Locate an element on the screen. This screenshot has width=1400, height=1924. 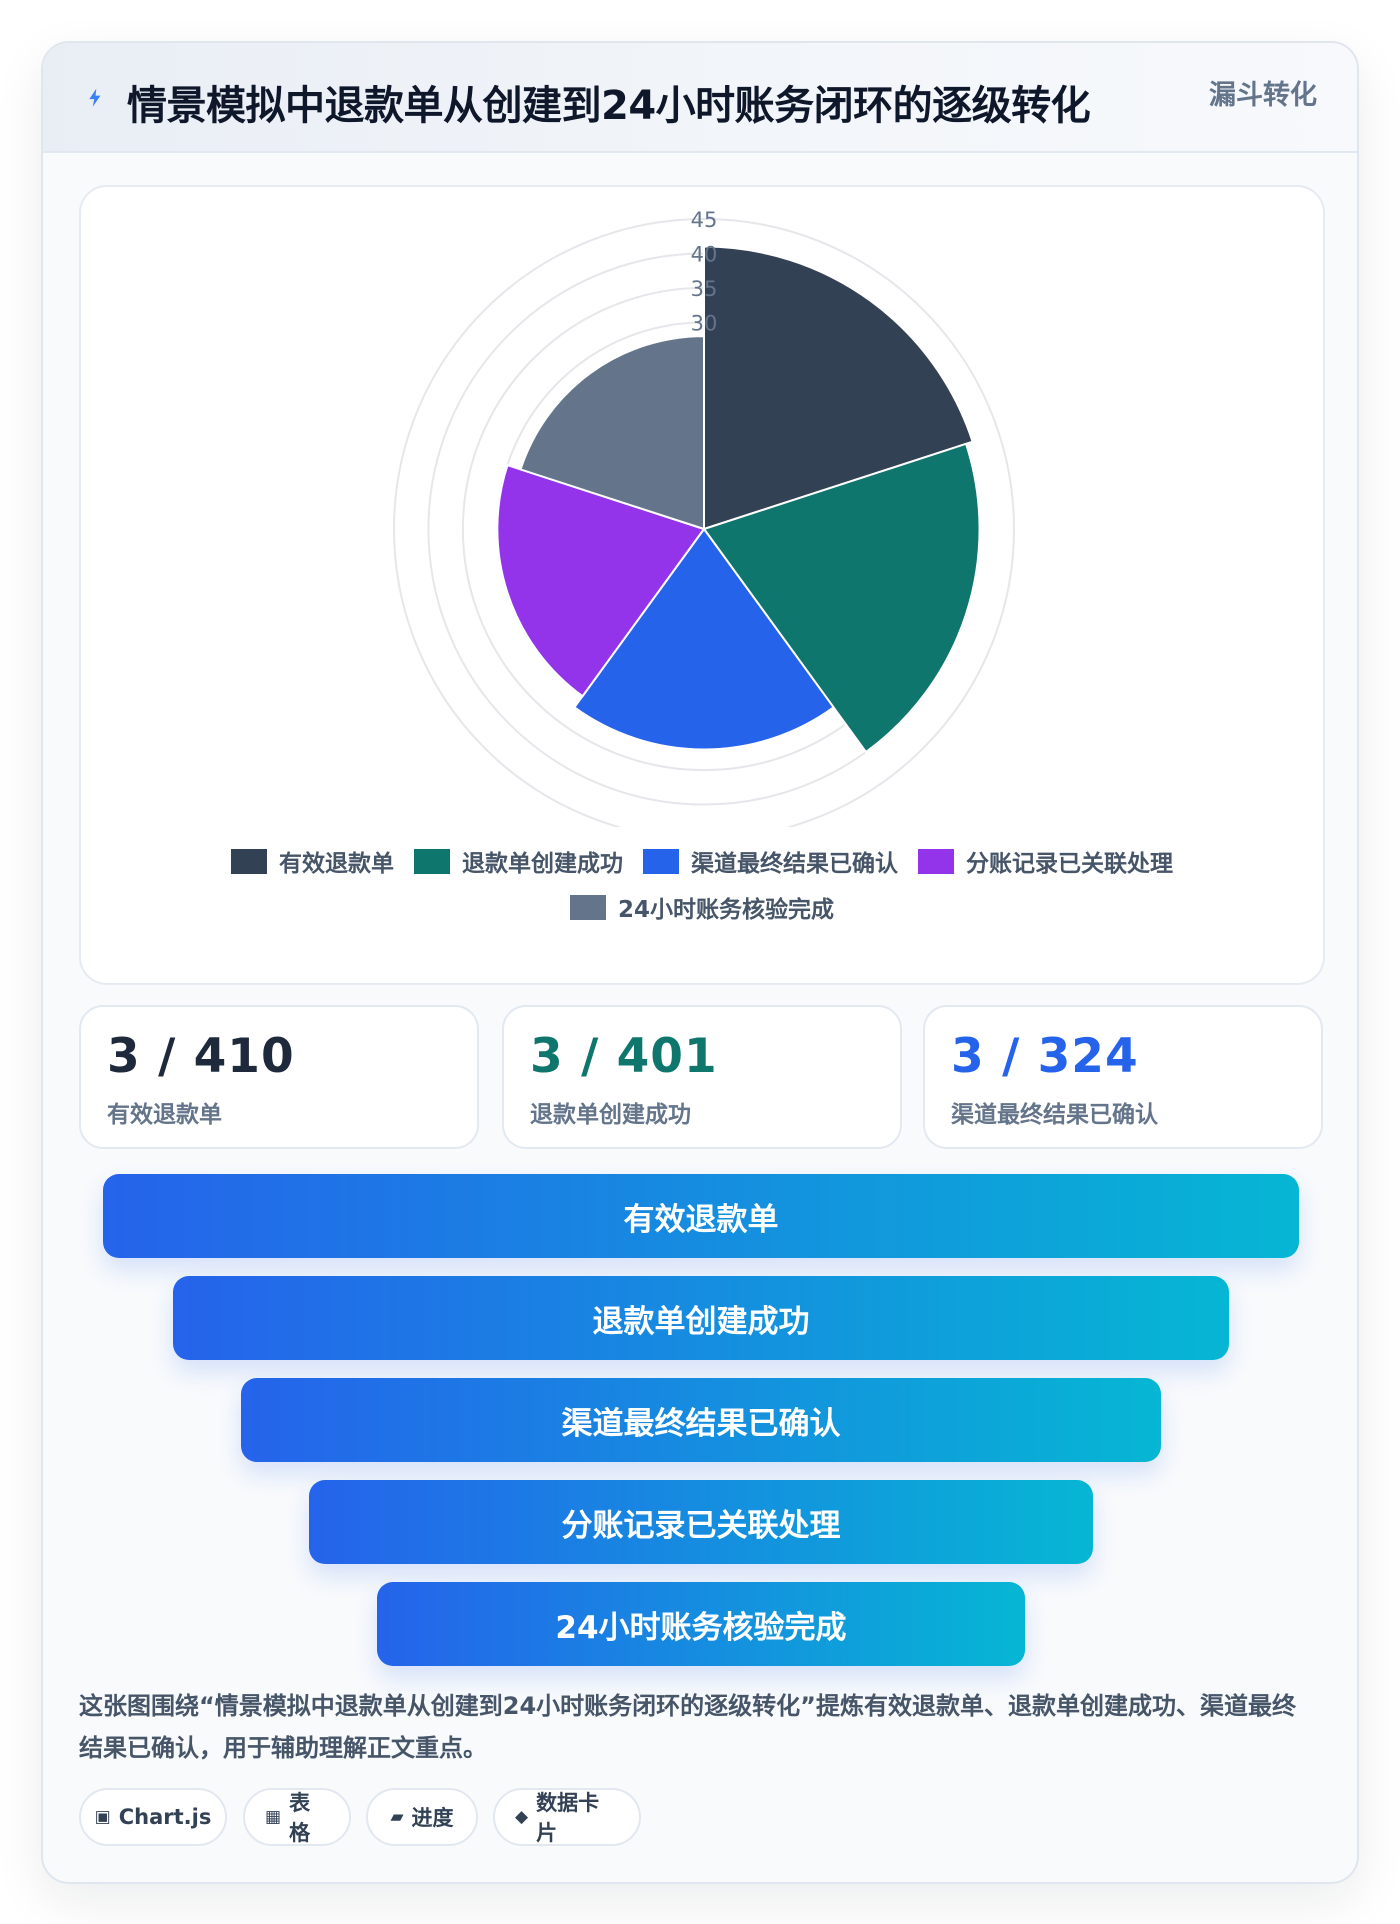
progress-icon: ▰ is located at coordinates (397, 1817).